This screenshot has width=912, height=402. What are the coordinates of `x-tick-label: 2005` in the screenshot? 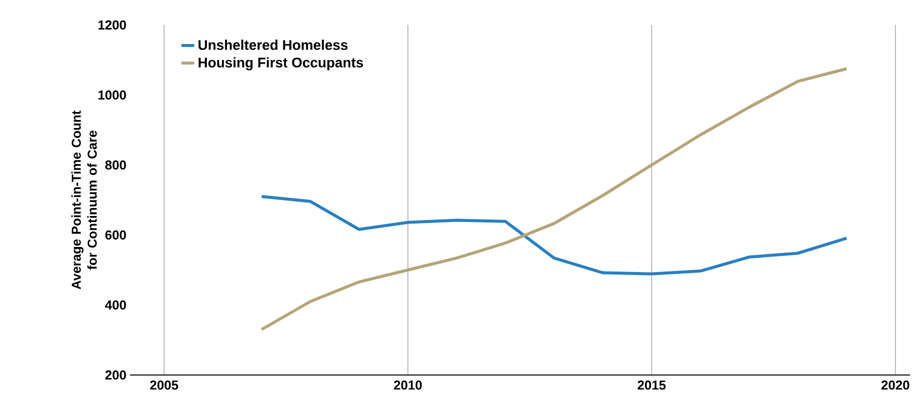 It's located at (164, 385).